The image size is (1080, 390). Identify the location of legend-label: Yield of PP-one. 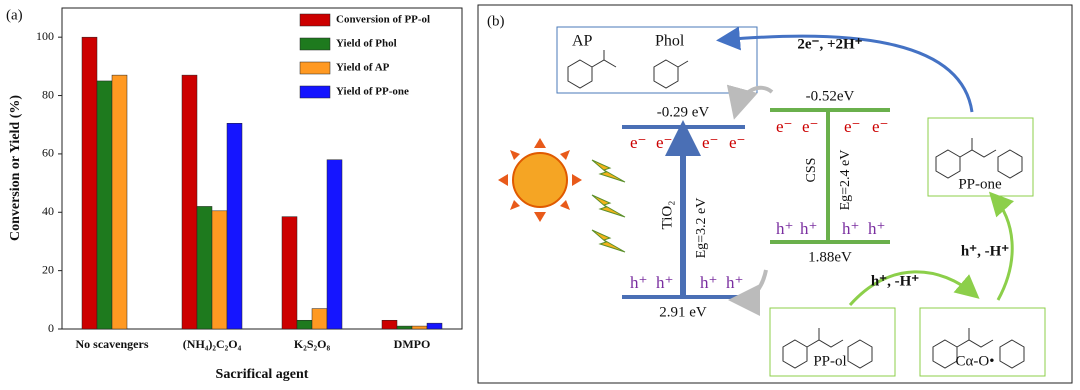
(372, 92).